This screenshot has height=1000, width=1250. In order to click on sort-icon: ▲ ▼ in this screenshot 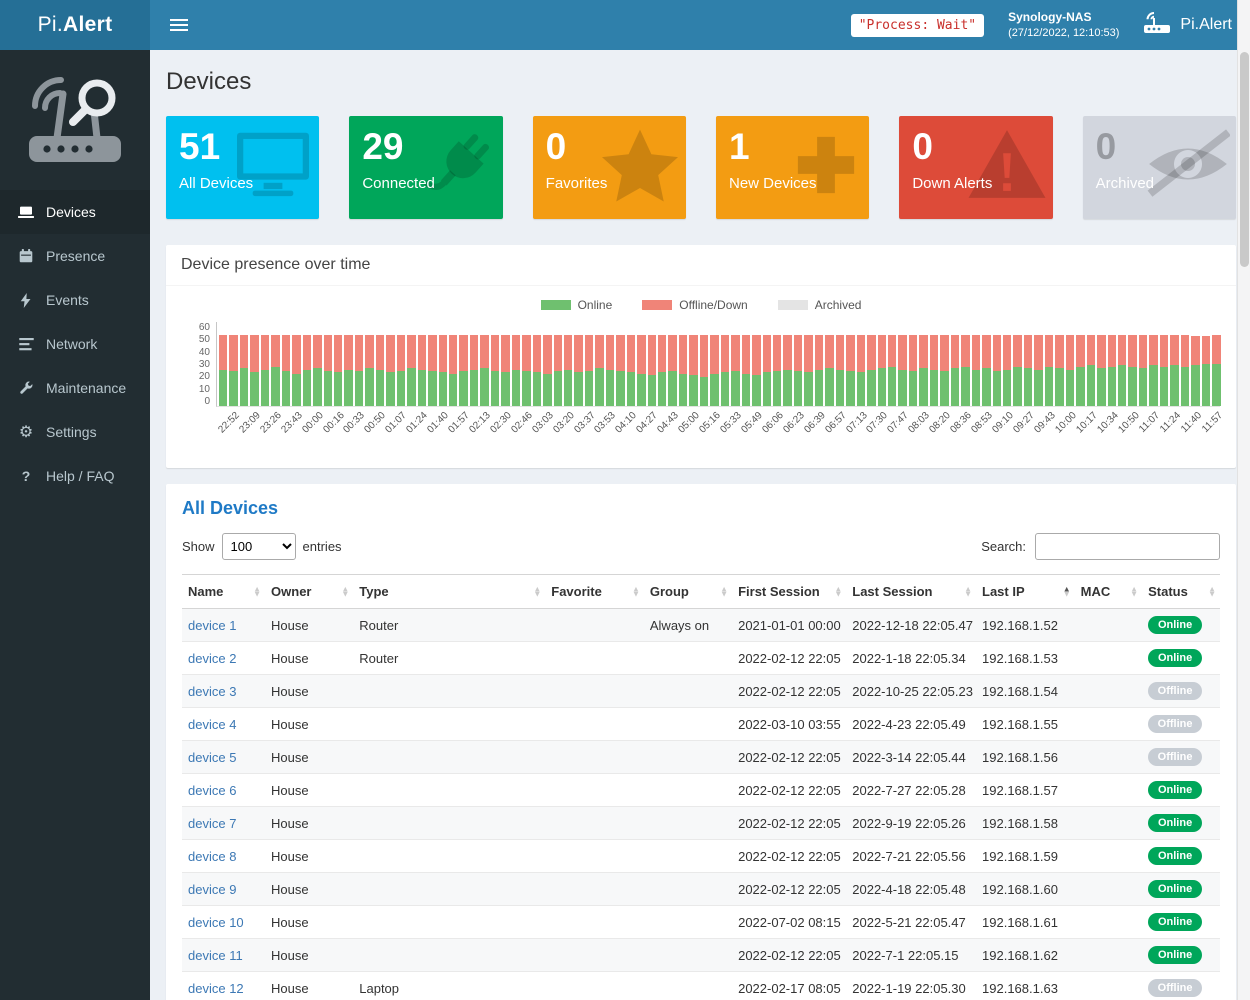, I will do `click(838, 591)`.